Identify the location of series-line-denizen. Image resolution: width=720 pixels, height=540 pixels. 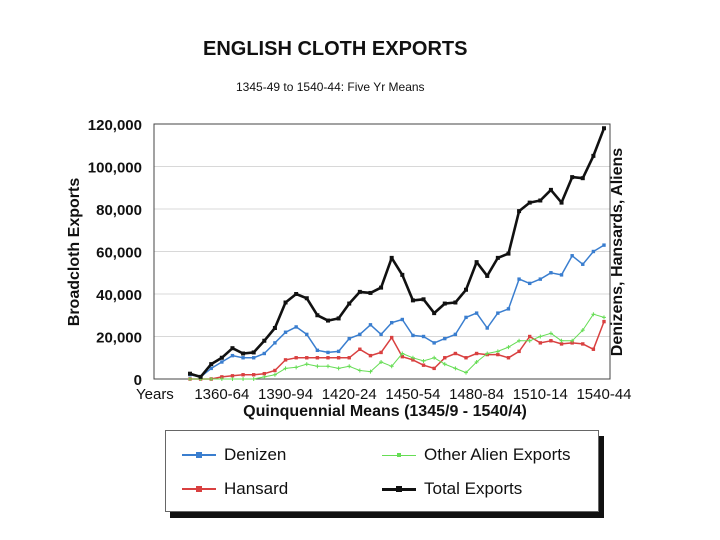
(397, 311).